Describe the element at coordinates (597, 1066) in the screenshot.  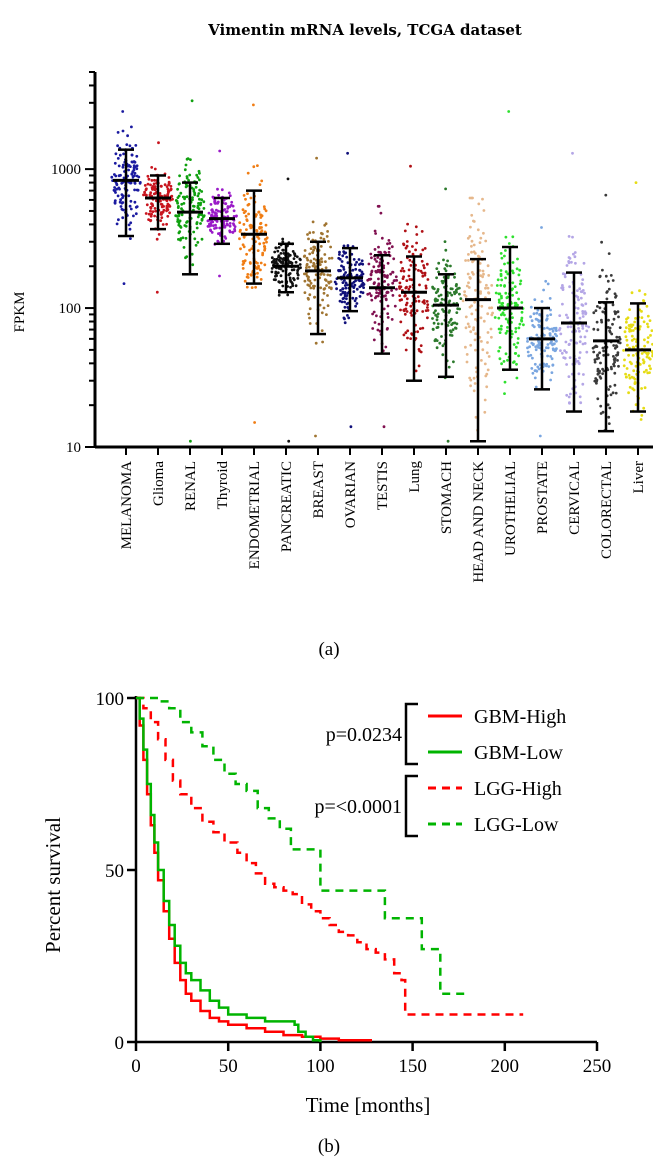
I see `panel-b-x-tick-label: 250` at that location.